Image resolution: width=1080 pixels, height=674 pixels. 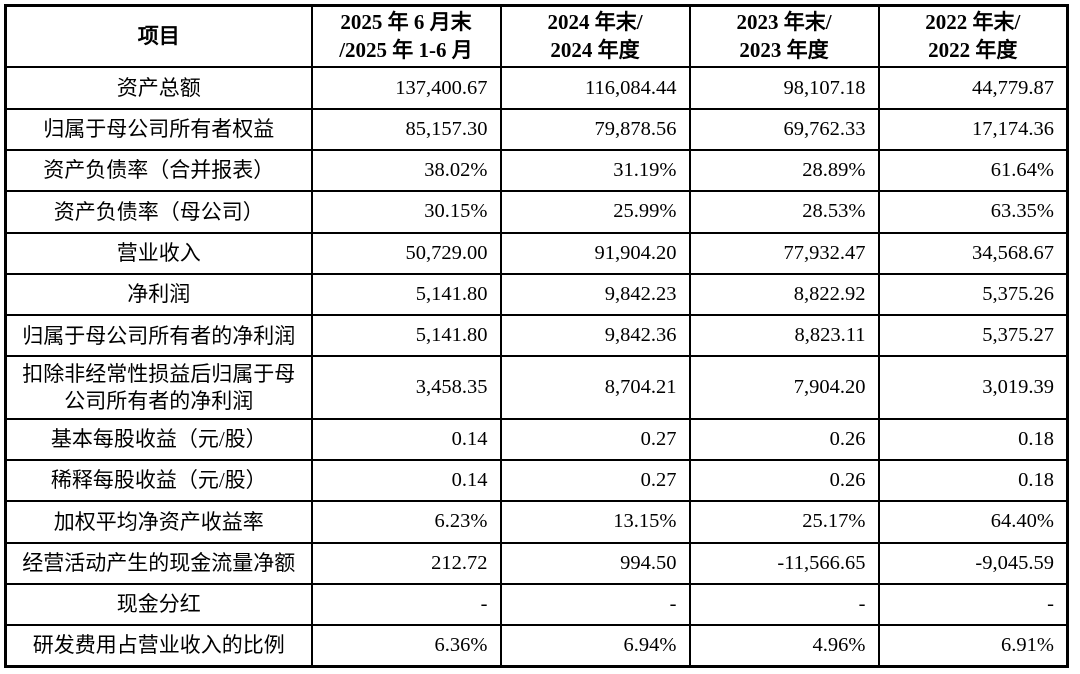 What do you see at coordinates (595, 212) in the screenshot?
I see `cell-value: 25.99%` at bounding box center [595, 212].